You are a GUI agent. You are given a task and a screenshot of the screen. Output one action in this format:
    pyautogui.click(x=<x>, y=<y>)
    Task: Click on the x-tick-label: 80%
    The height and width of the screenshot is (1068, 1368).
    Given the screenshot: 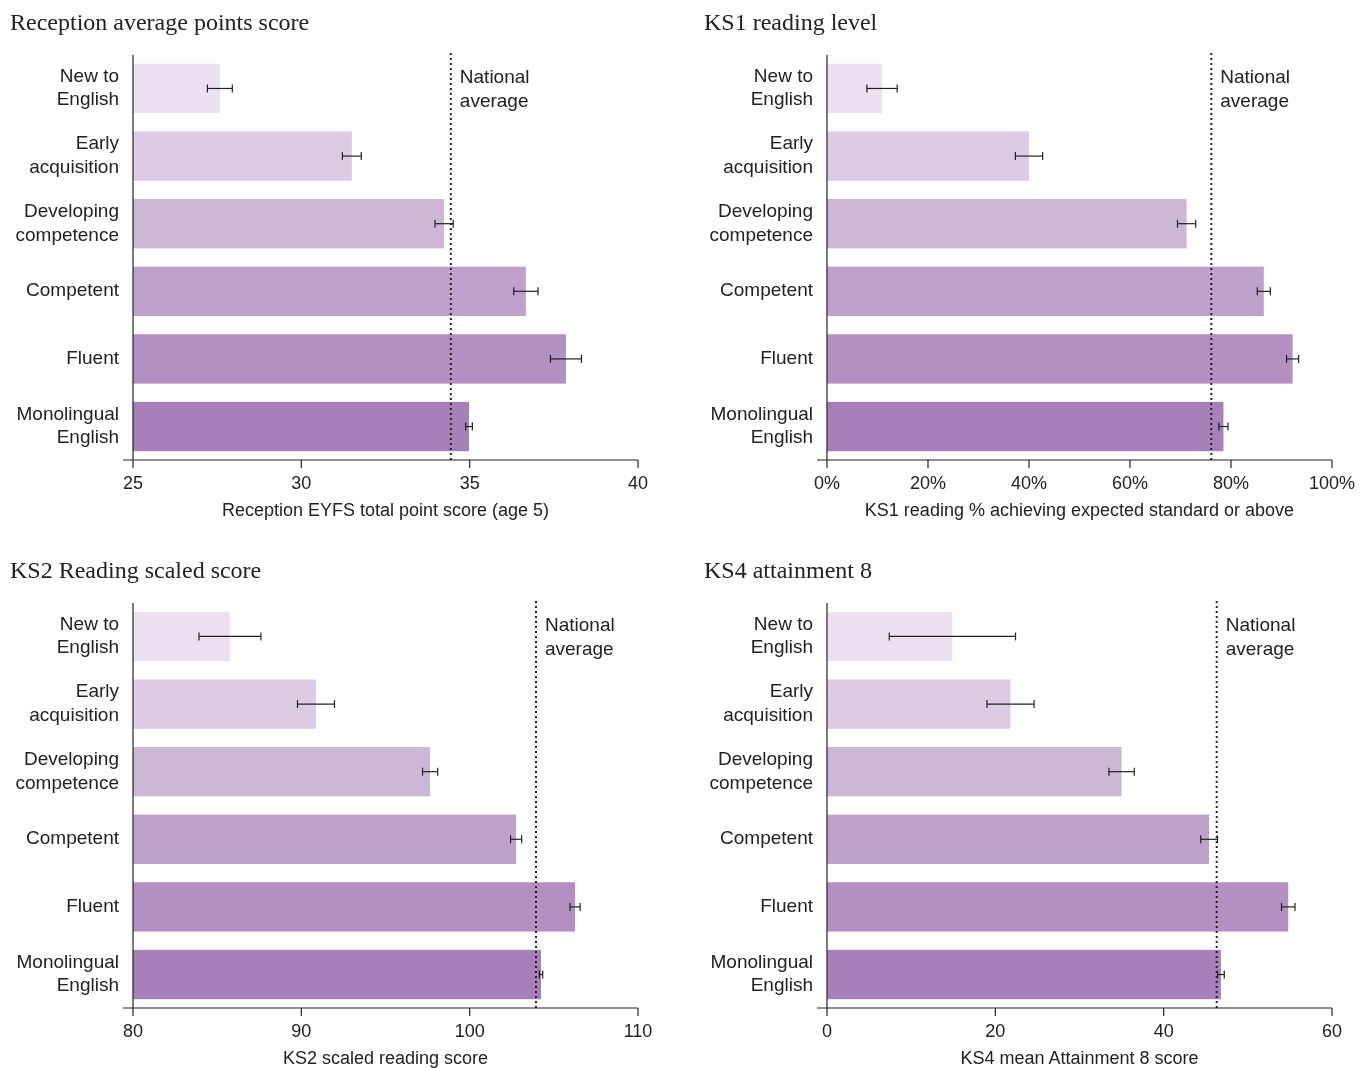 What is the action you would take?
    pyautogui.click(x=1231, y=483)
    